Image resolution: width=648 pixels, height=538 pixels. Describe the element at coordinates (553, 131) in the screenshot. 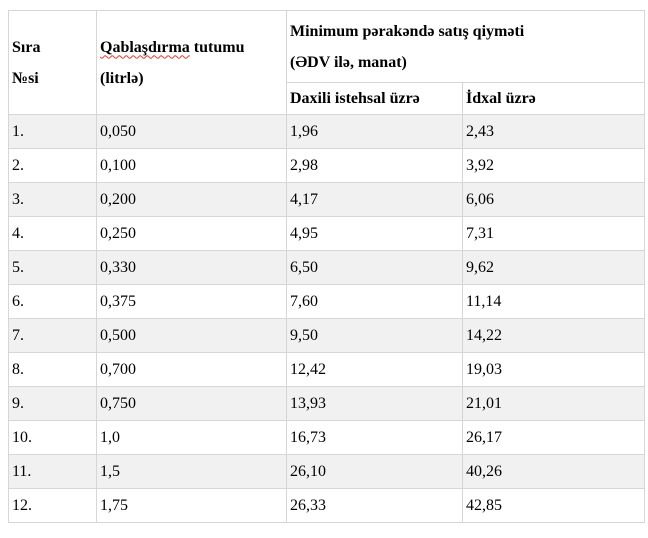

I see `cell-import-price: 2,43` at that location.